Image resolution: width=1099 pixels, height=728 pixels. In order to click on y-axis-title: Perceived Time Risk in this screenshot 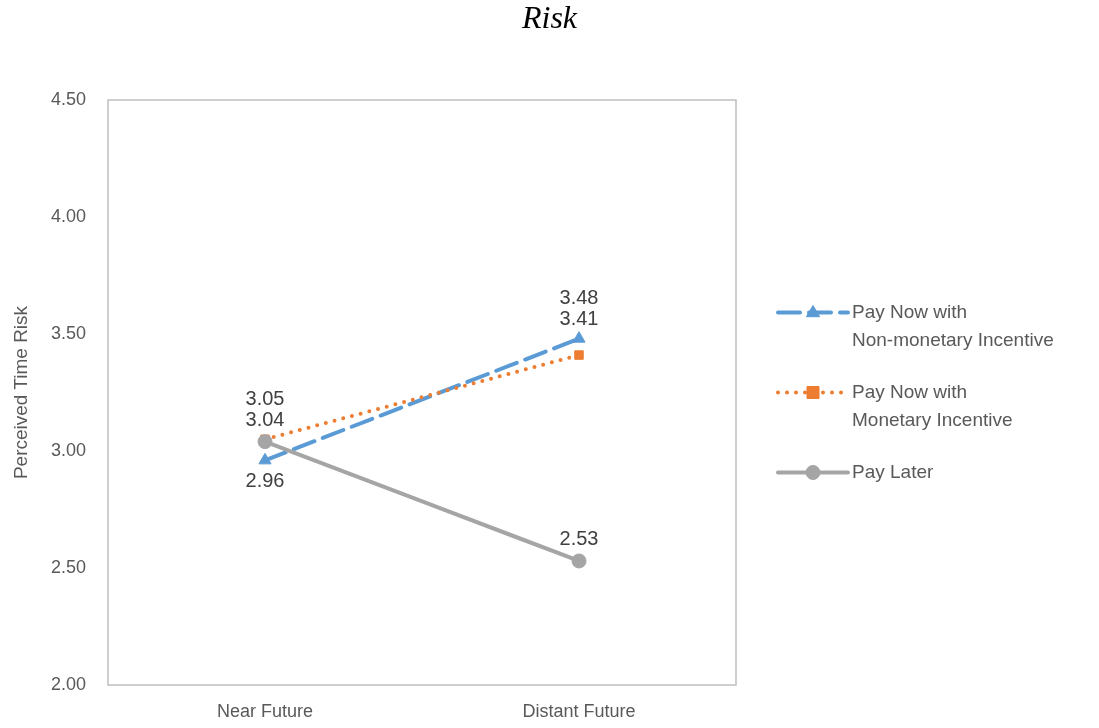, I will do `click(20, 392)`.